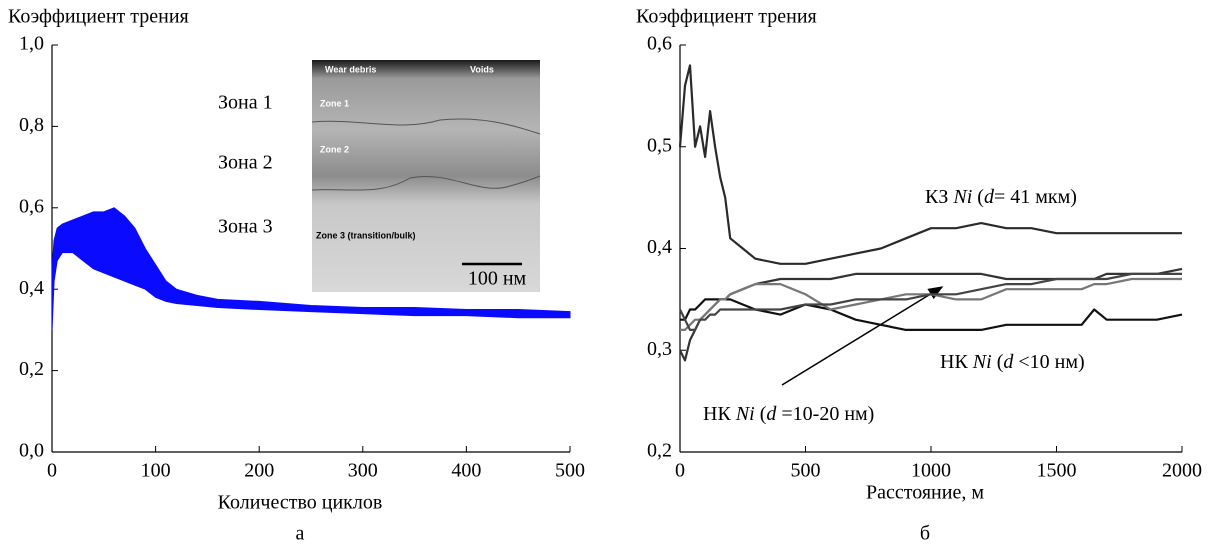 This screenshot has height=548, width=1218. Describe the element at coordinates (466, 471) in the screenshot. I see `x-tick-label: 400` at that location.